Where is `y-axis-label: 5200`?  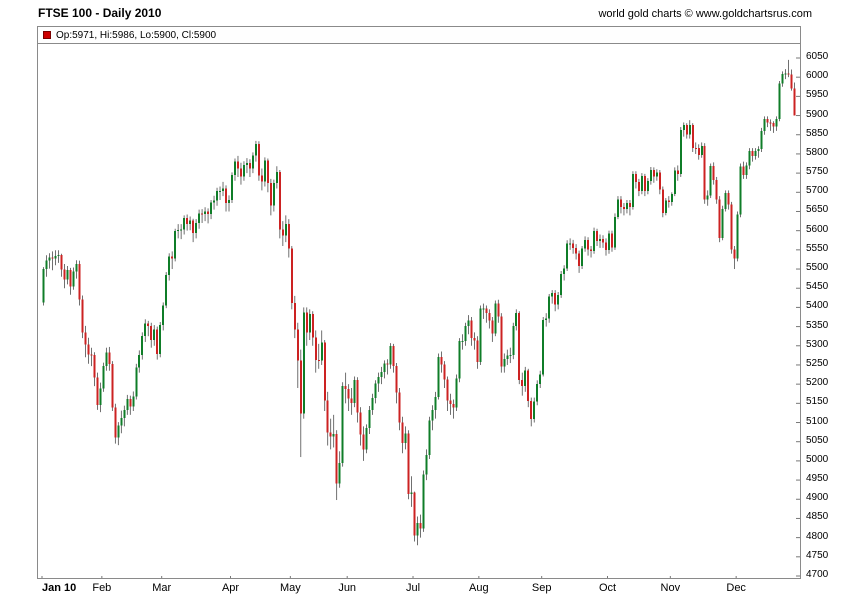
y-axis-label: 5200 is located at coordinates (817, 383).